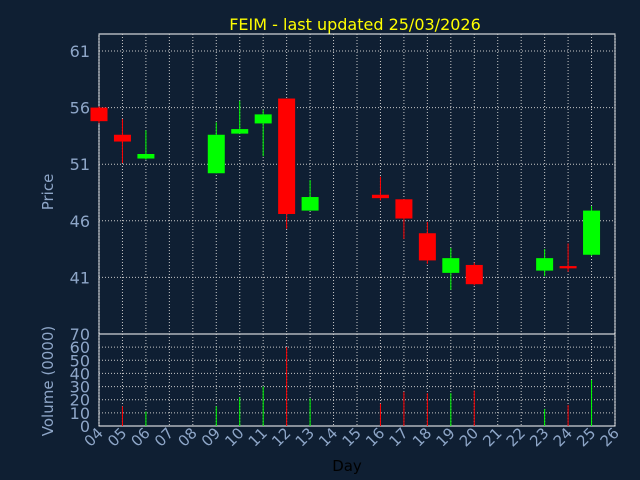  What do you see at coordinates (445, 437) in the screenshot?
I see `day-tick-label: 19` at bounding box center [445, 437].